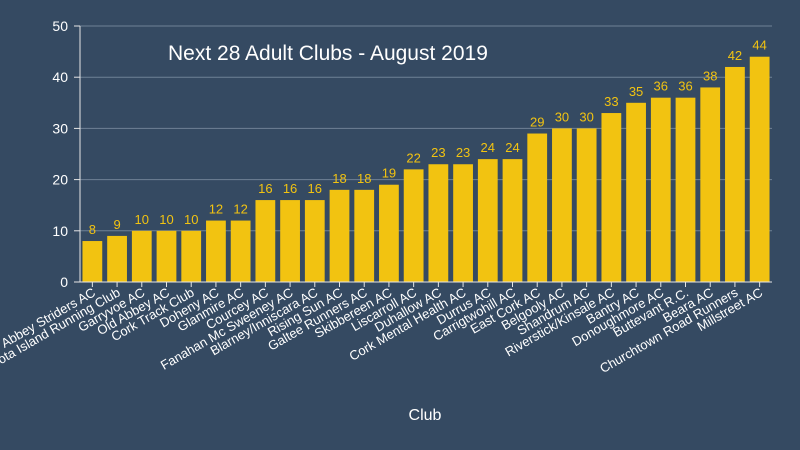 This screenshot has height=450, width=800. Describe the element at coordinates (425, 415) in the screenshot. I see `x-axis-title: Club` at that location.